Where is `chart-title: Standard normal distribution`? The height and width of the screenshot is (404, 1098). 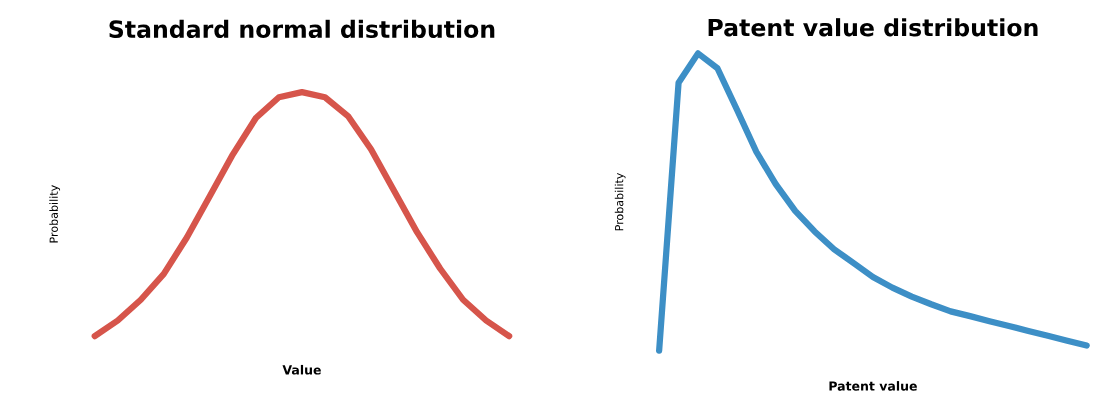
chart-title: Standard normal distribution is located at coordinates (302, 29).